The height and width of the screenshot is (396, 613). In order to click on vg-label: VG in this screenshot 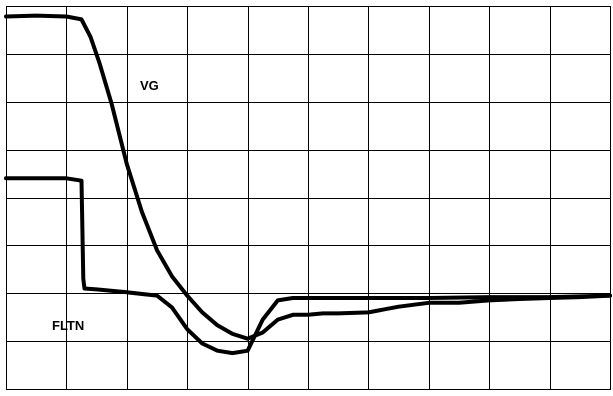, I will do `click(149, 85)`.